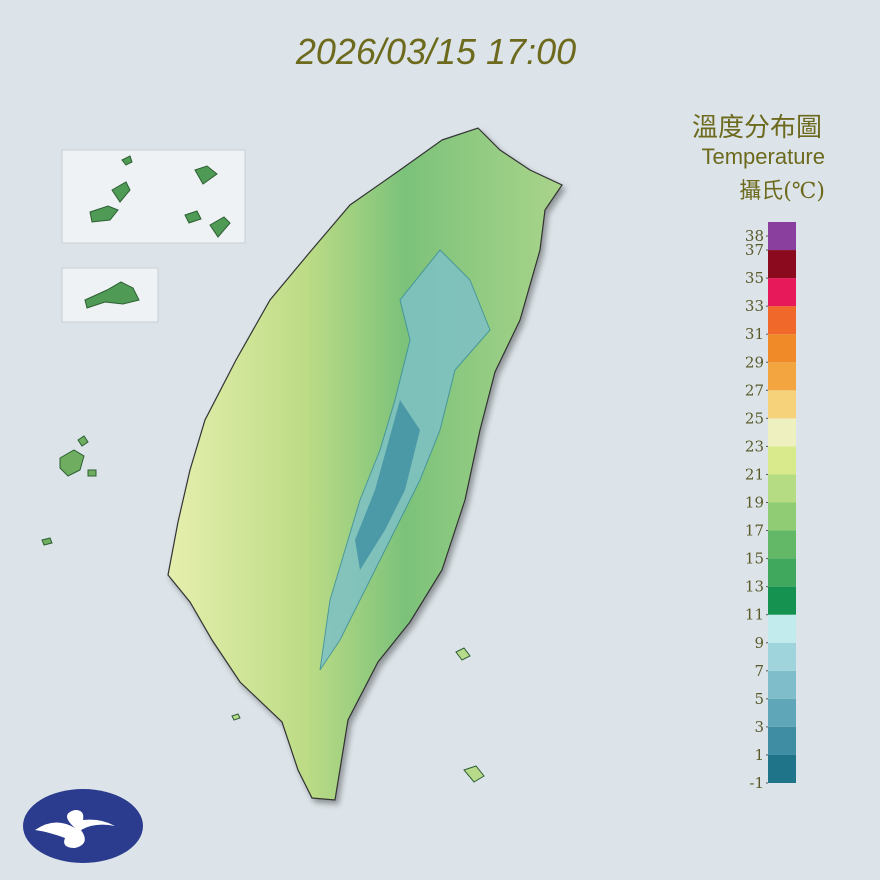 The width and height of the screenshot is (880, 880). I want to click on logo, so click(83, 826).